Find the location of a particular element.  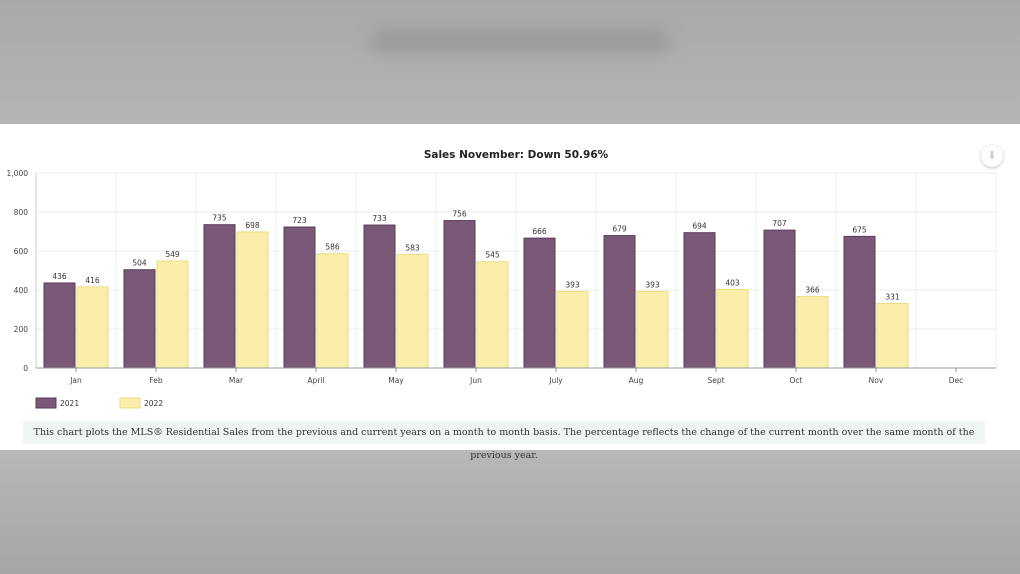

data-label: 549 is located at coordinates (172, 254).